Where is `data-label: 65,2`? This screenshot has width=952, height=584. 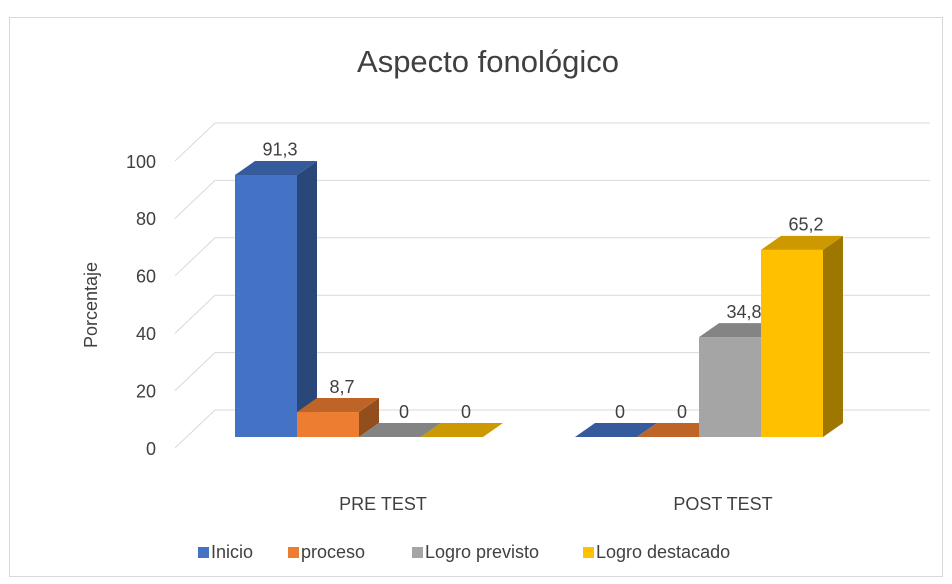
data-label: 65,2 is located at coordinates (805, 225).